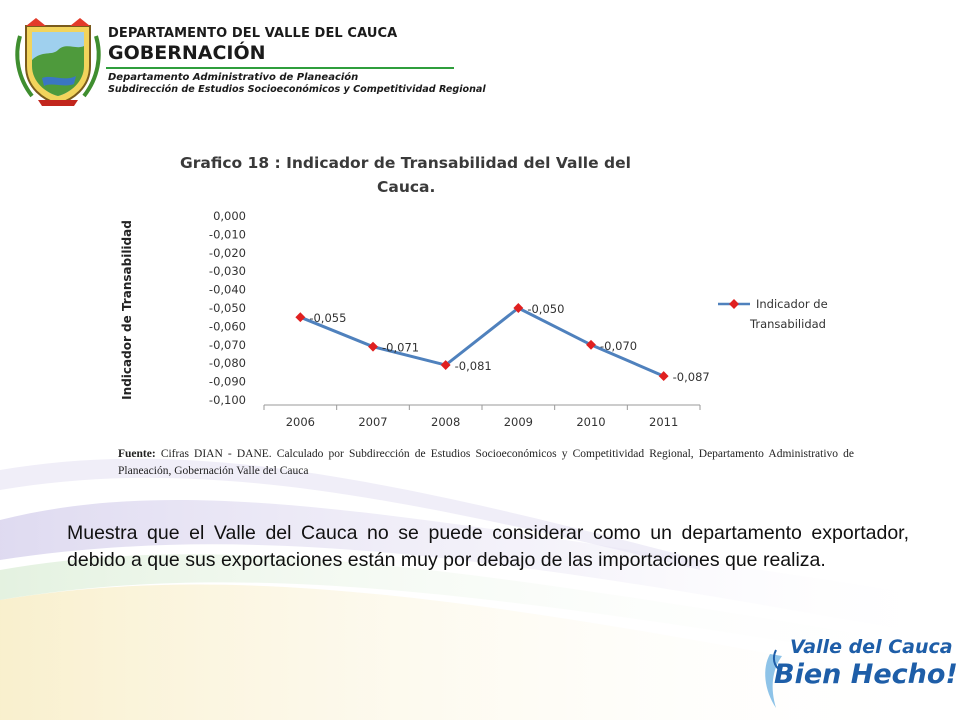 This screenshot has width=960, height=720. I want to click on header-divider, so click(280, 68).